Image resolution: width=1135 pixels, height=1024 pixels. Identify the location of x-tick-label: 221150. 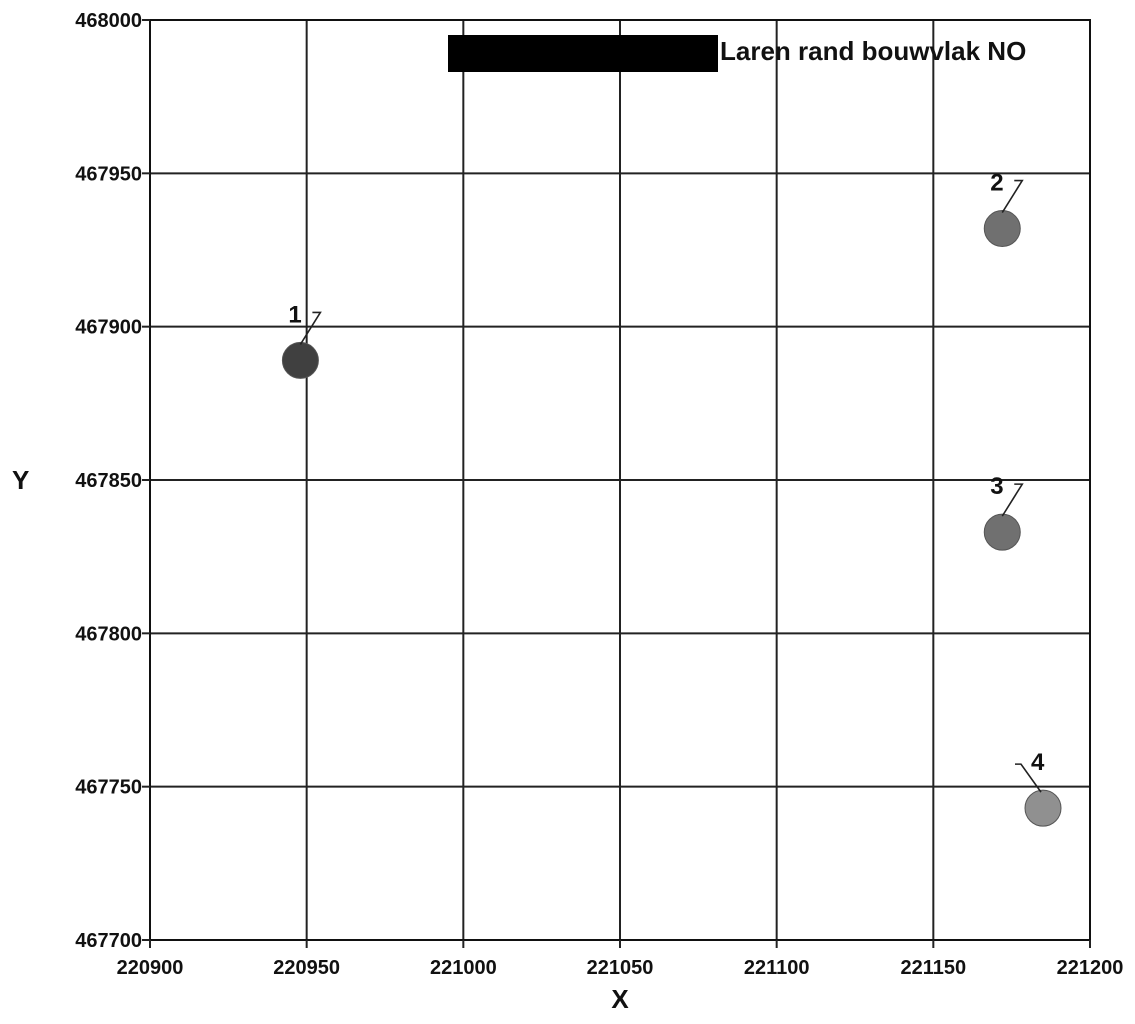
(934, 968).